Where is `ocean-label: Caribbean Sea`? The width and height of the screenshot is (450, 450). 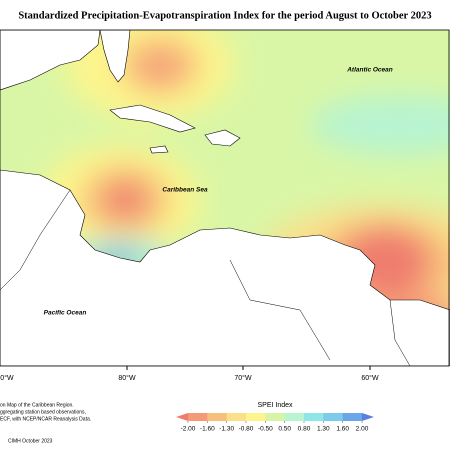 ocean-label: Caribbean Sea is located at coordinates (185, 190).